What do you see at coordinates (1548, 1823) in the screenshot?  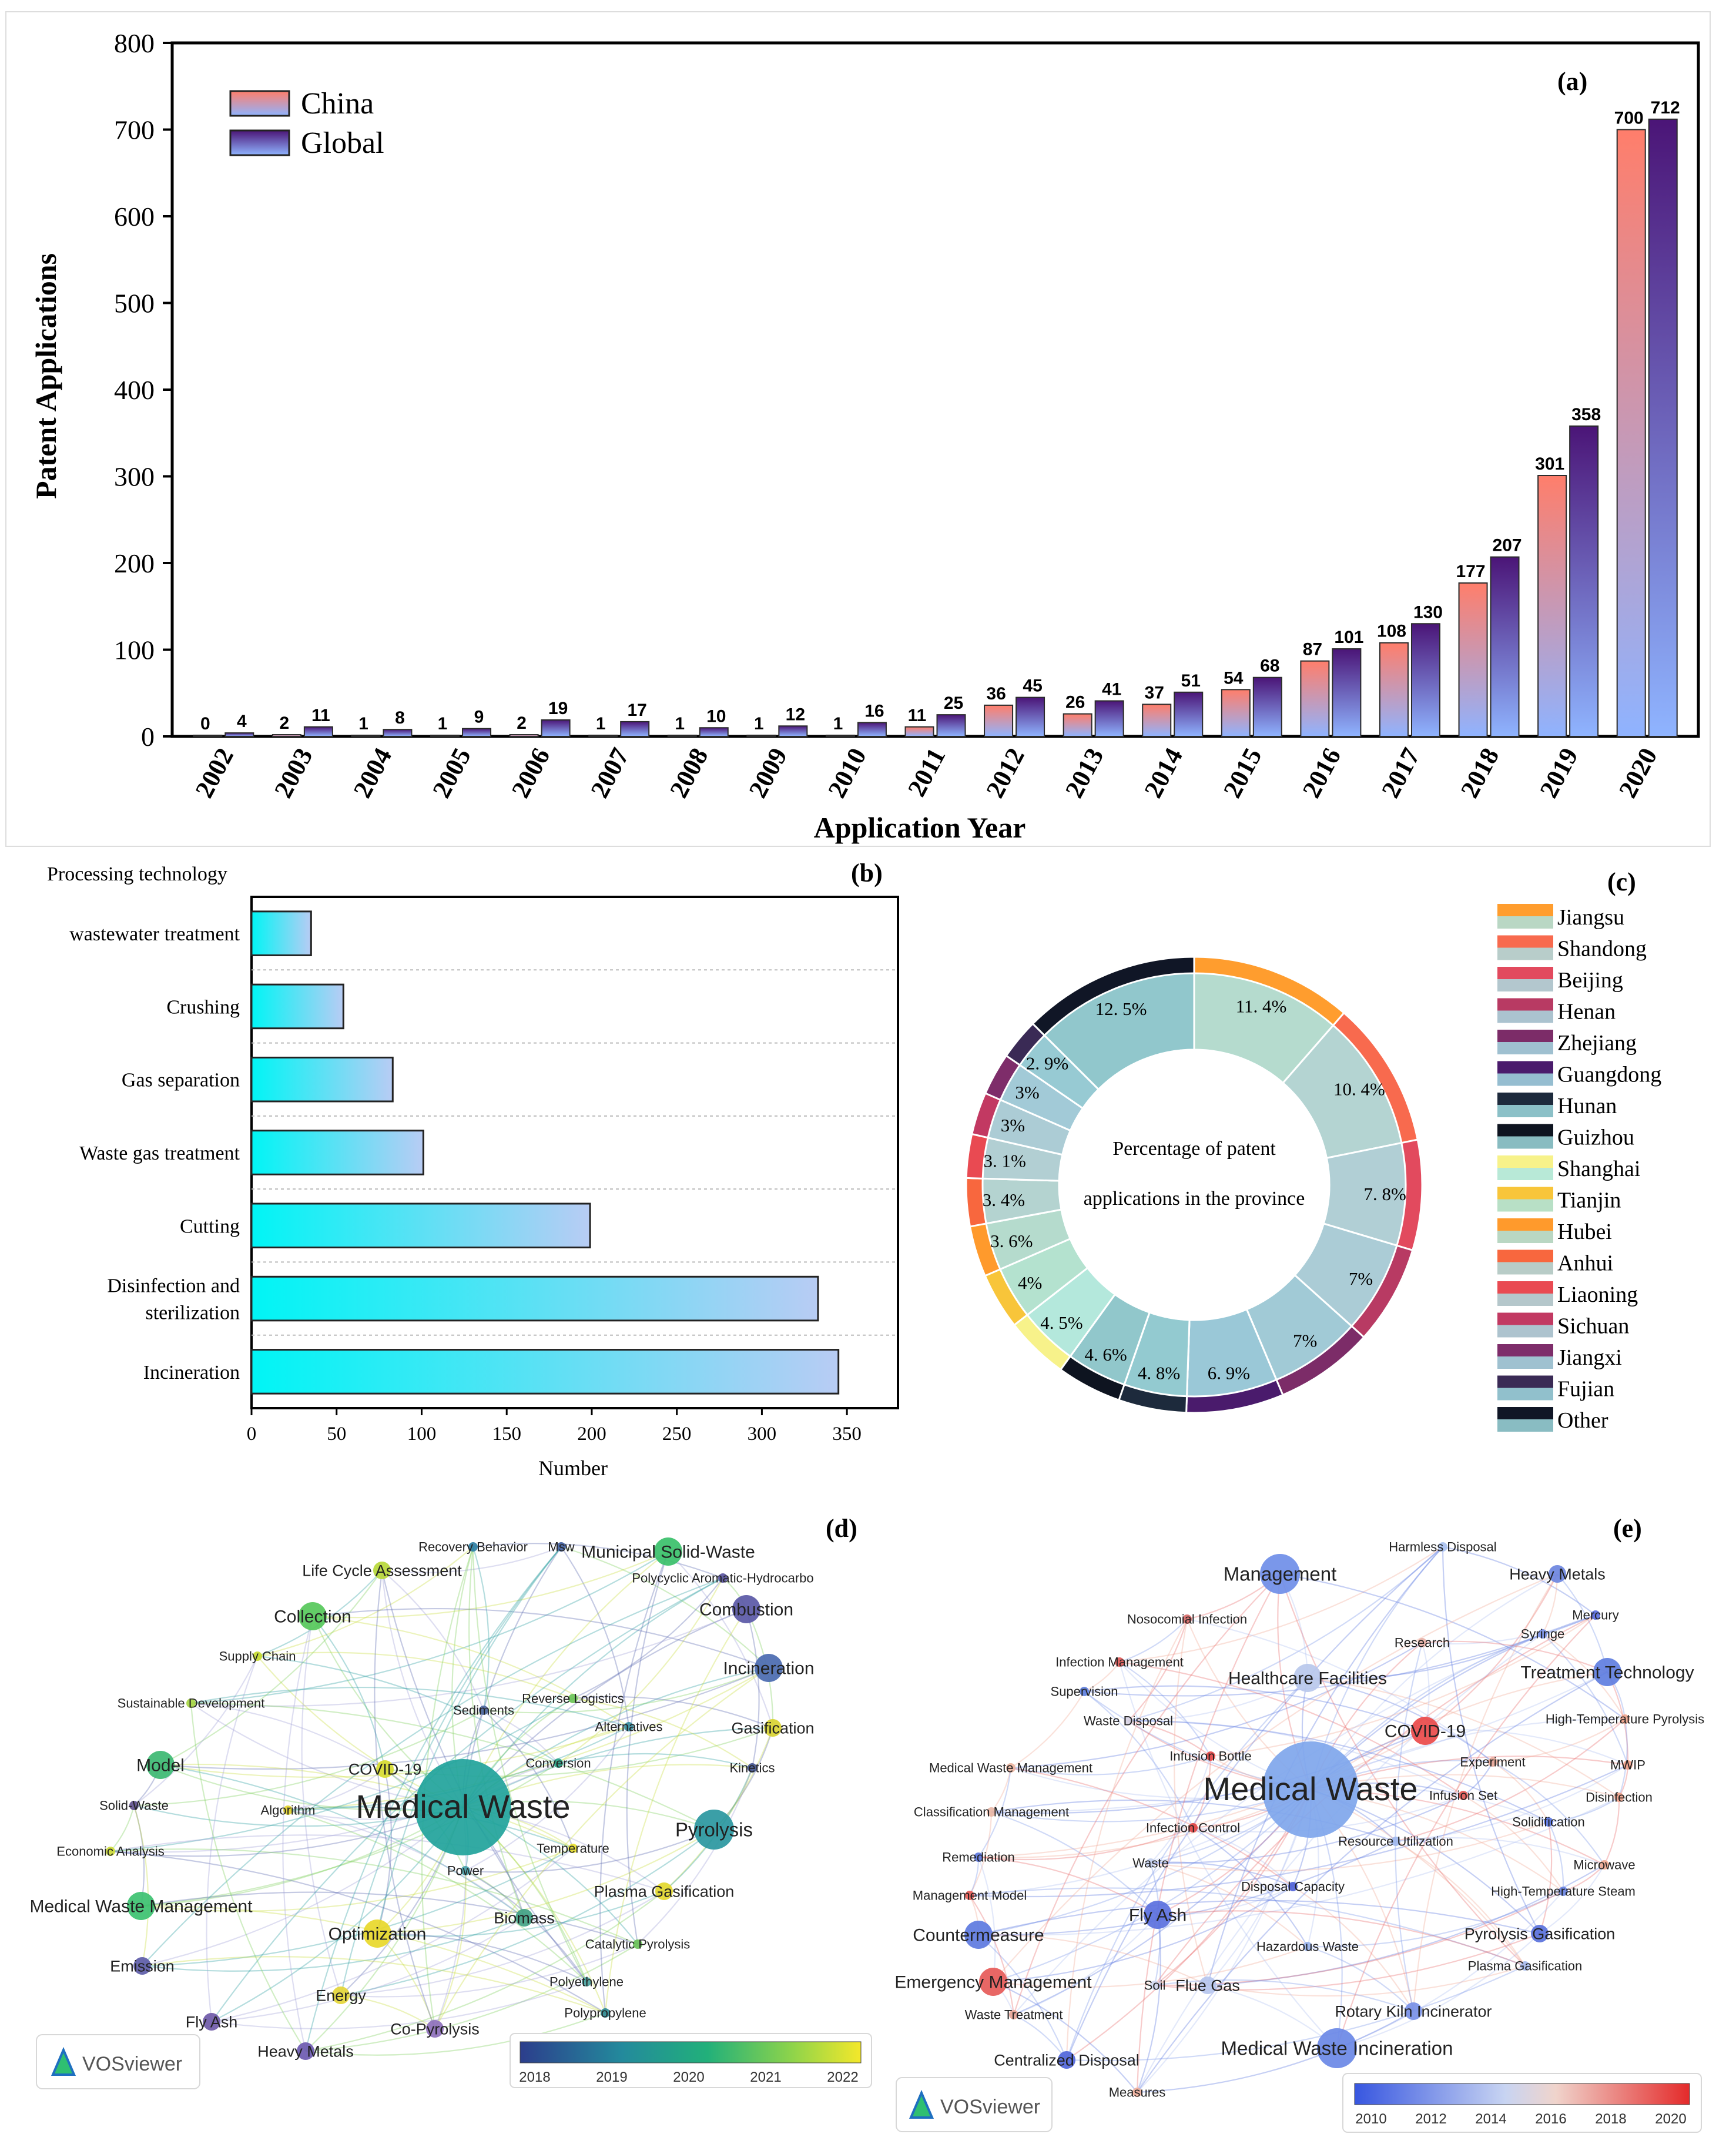 I see `network-label-solidification: Solidification` at bounding box center [1548, 1823].